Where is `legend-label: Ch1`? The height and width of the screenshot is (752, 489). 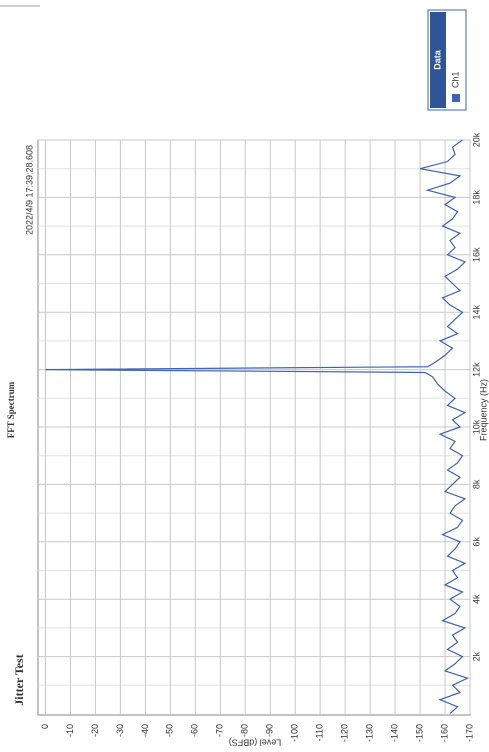
legend-label: Ch1 is located at coordinates (455, 79).